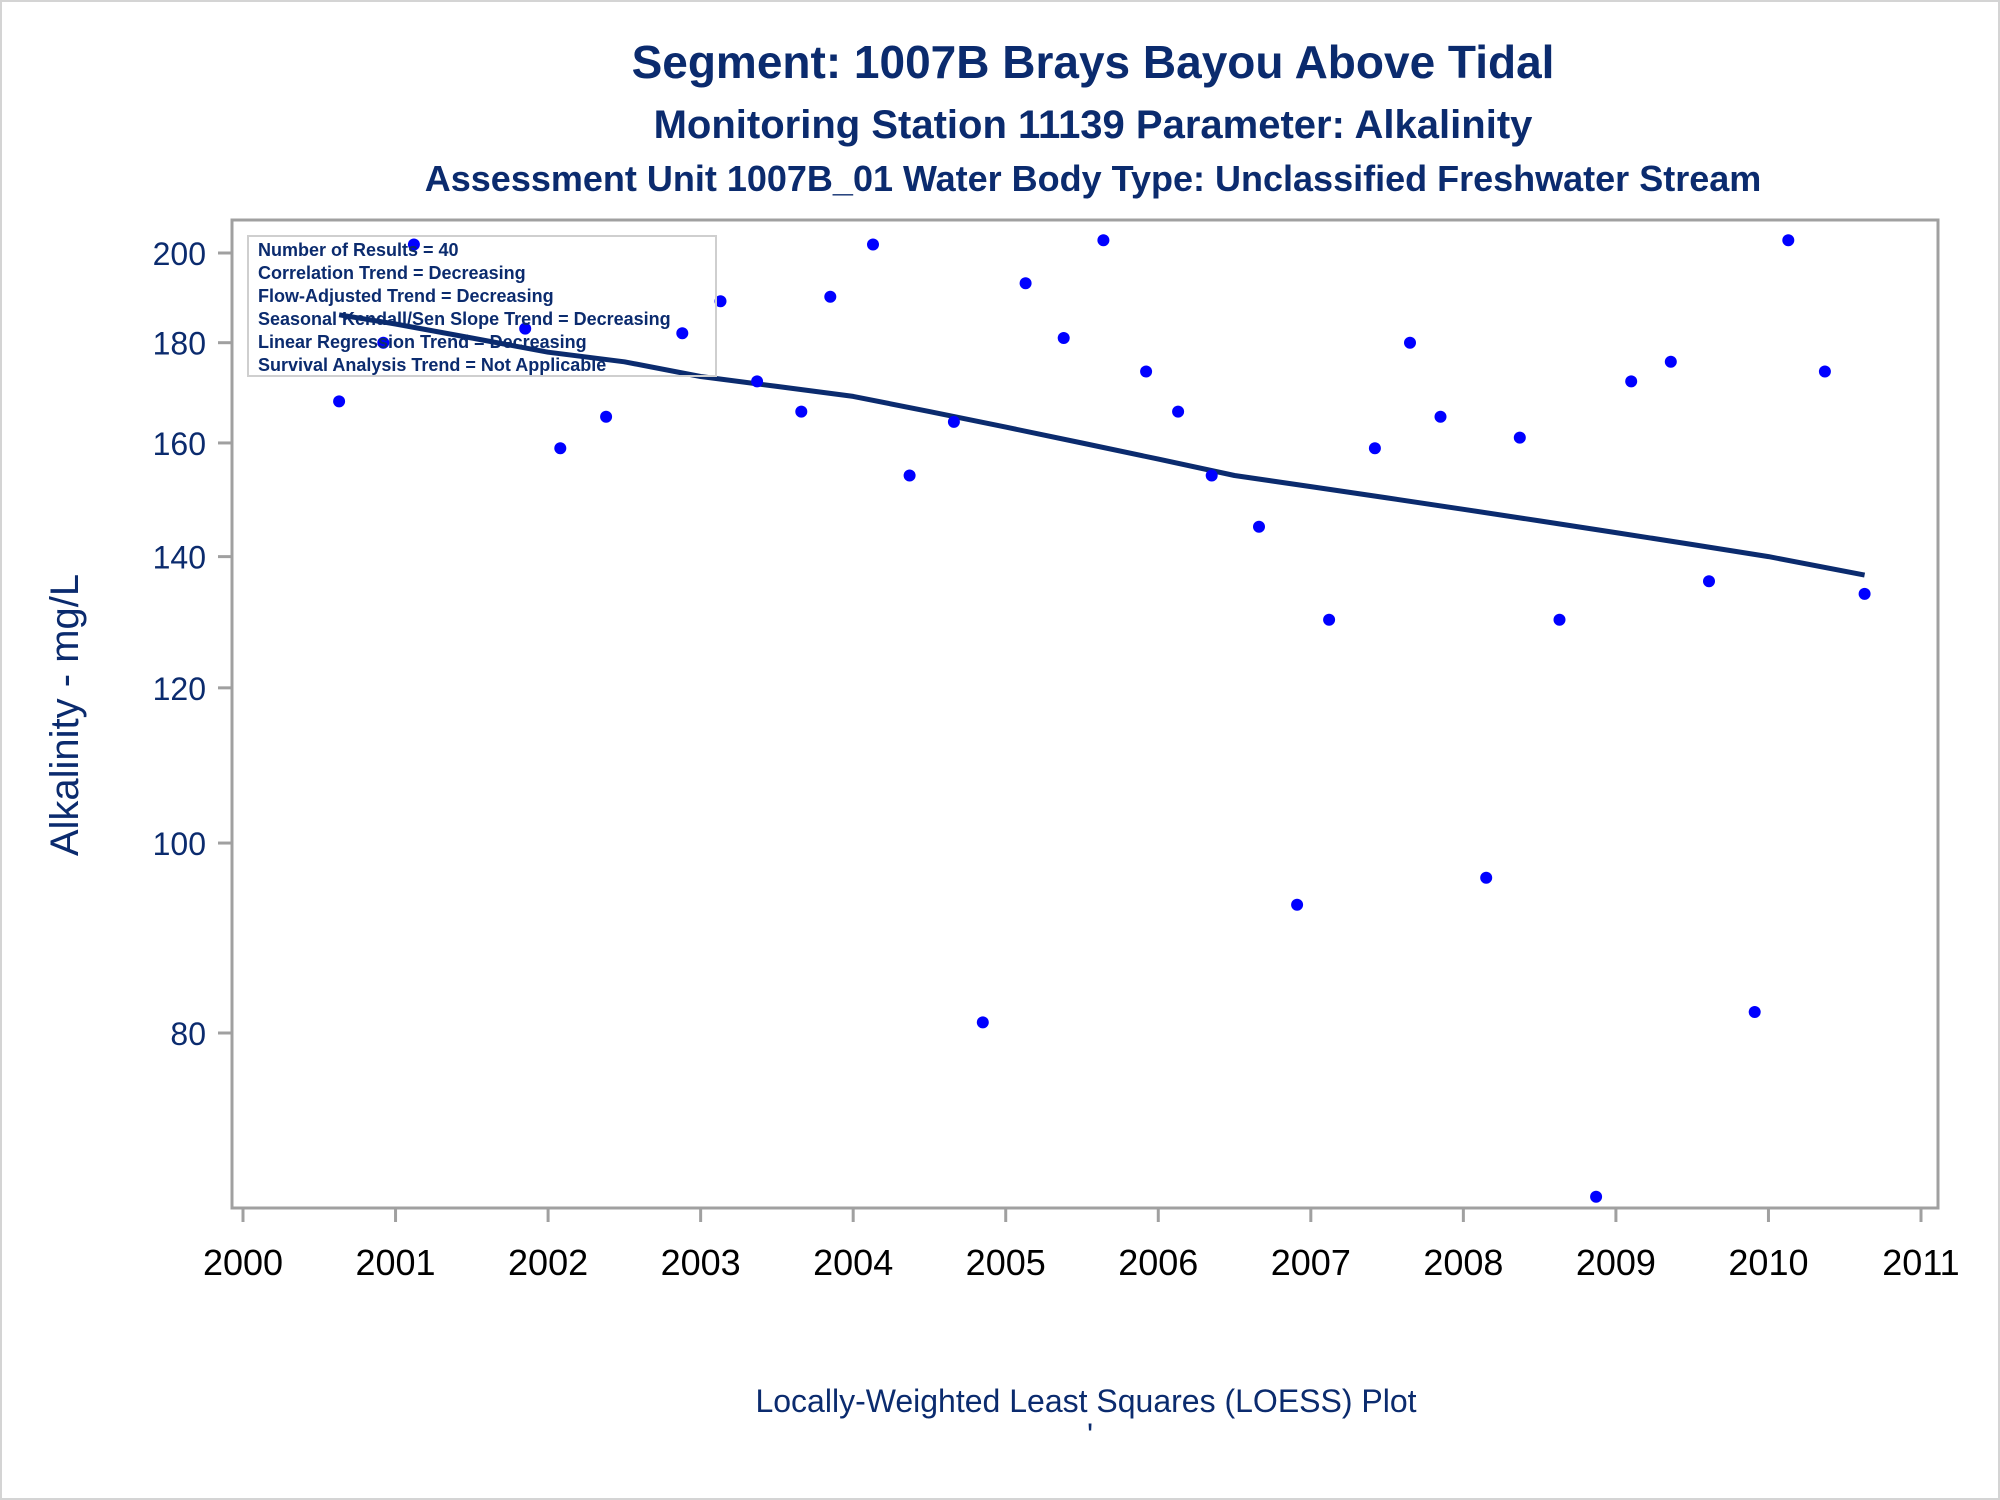 This screenshot has width=2000, height=1500. What do you see at coordinates (1311, 1262) in the screenshot?
I see `x-tick-label-2007: 2007` at bounding box center [1311, 1262].